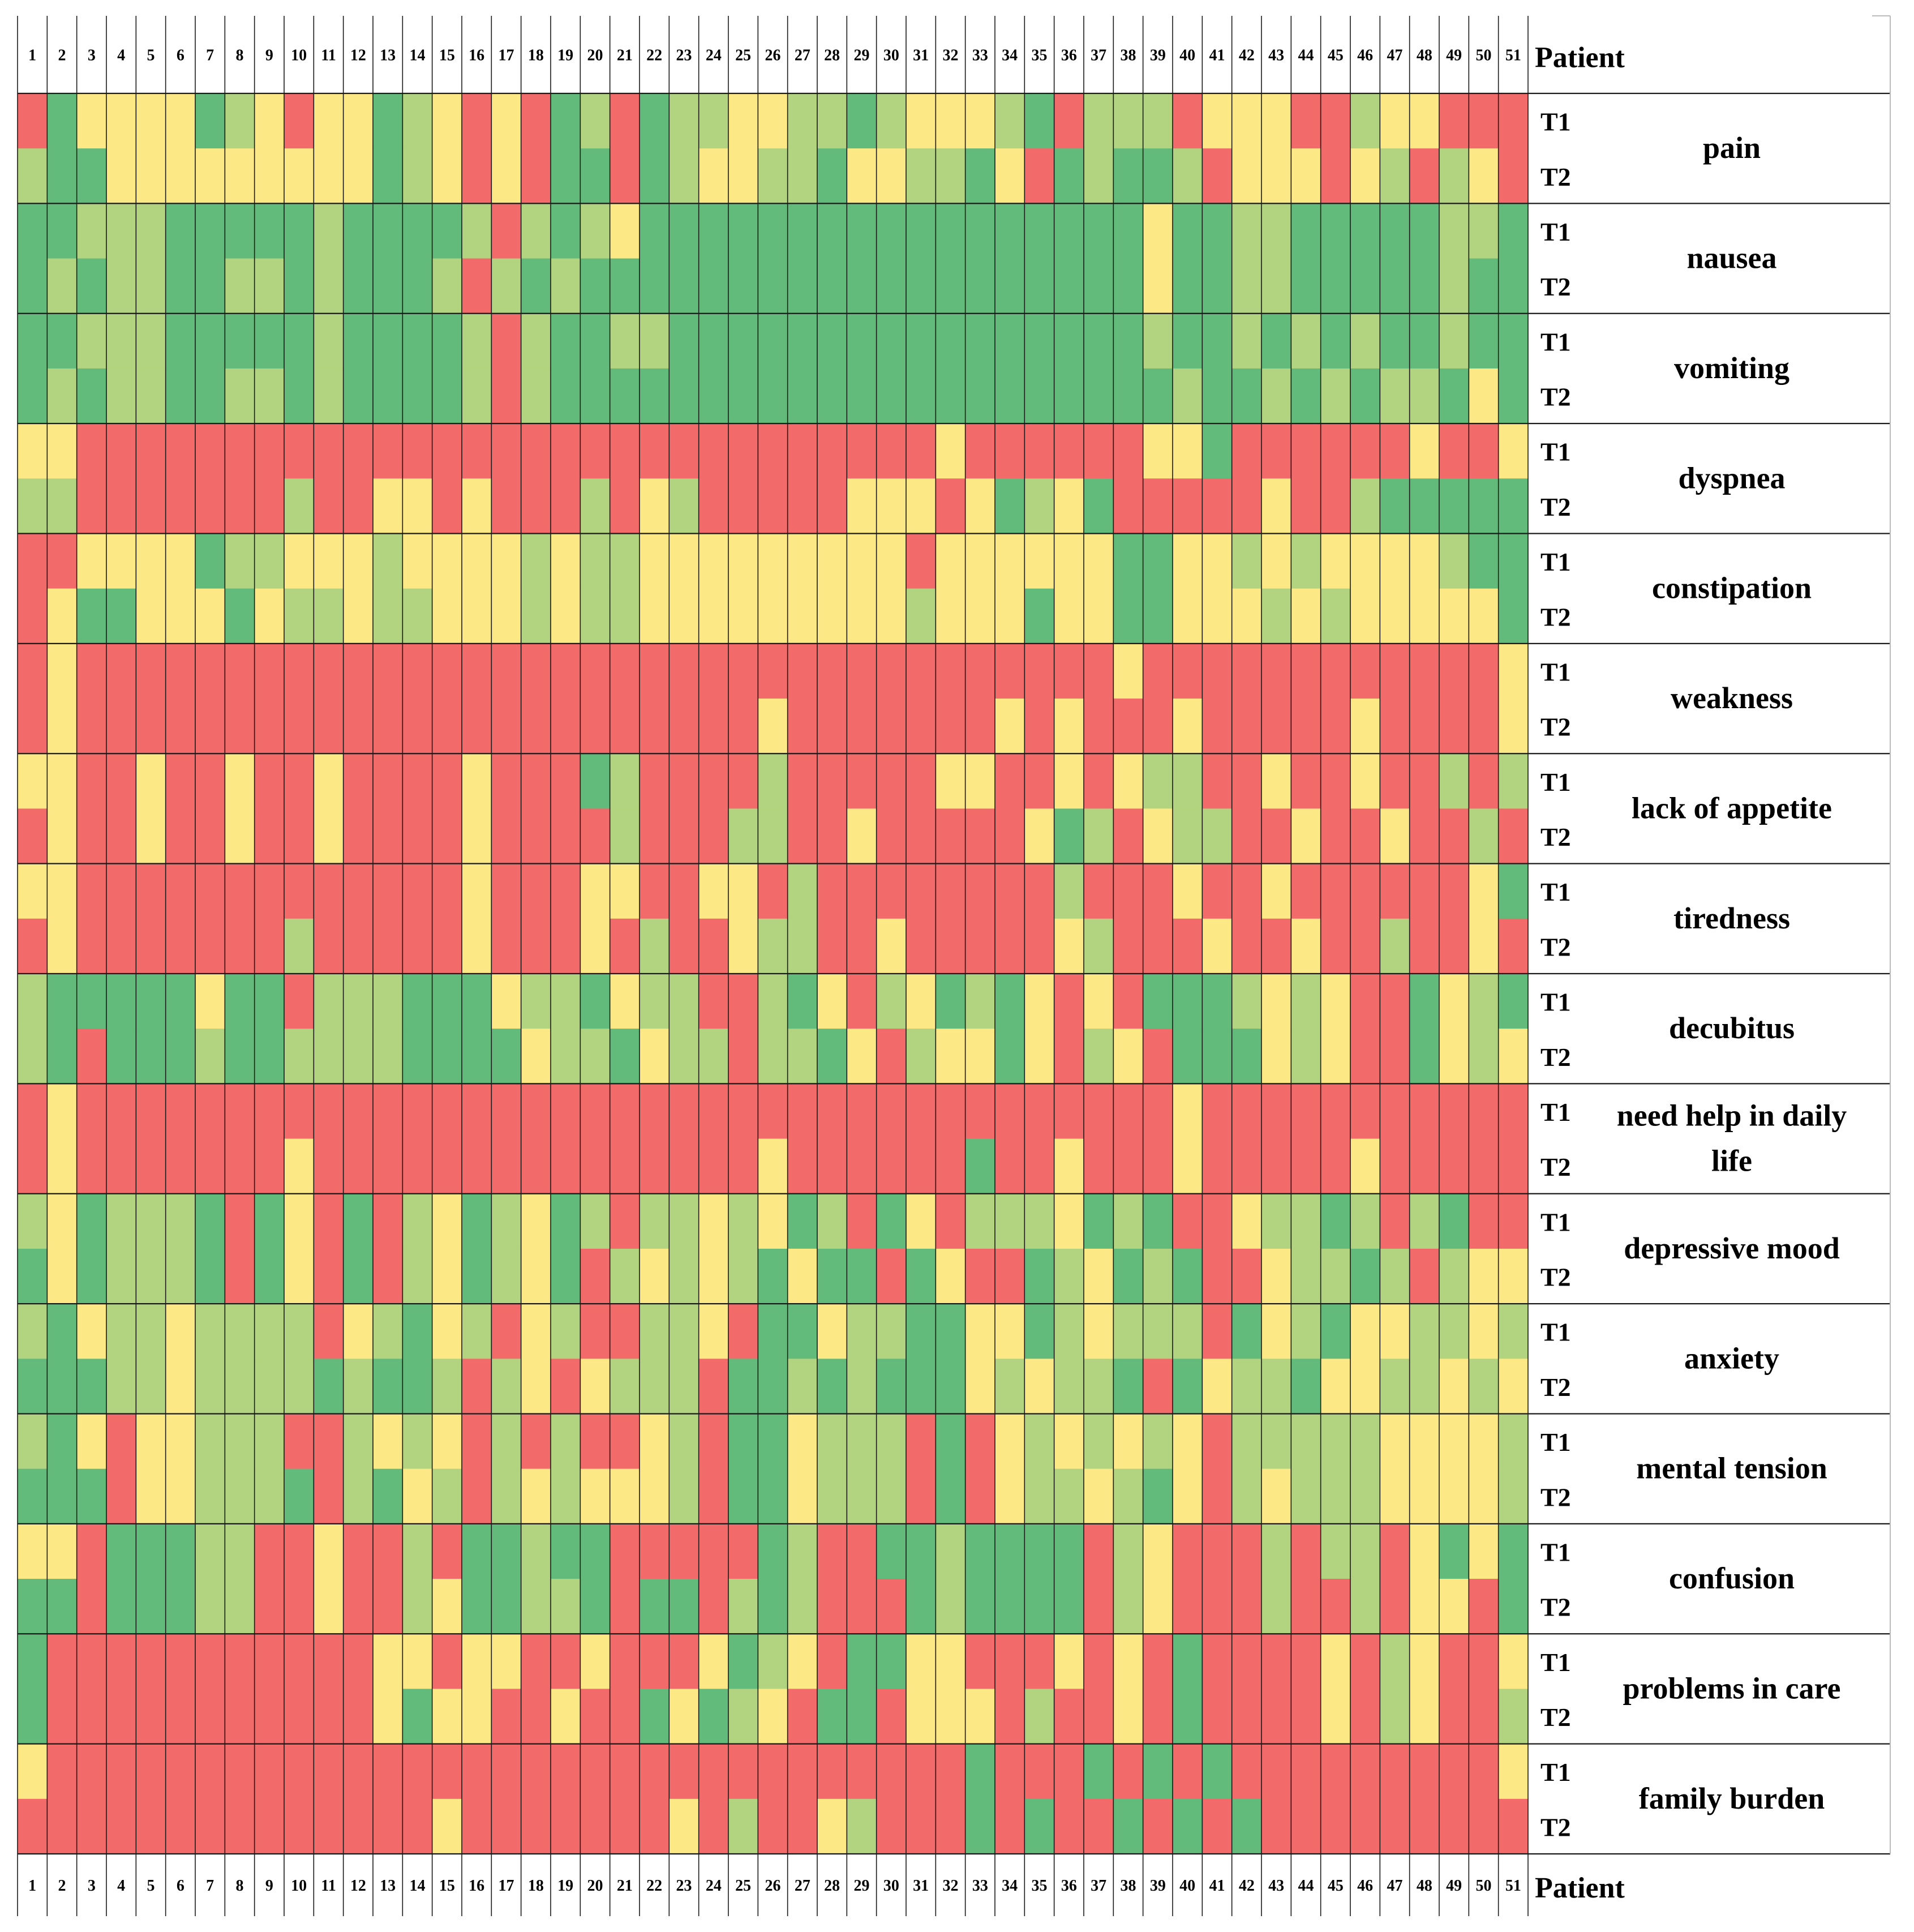 This screenshot has height=1932, width=1914. I want to click on patient-tick-top: 32, so click(951, 56).